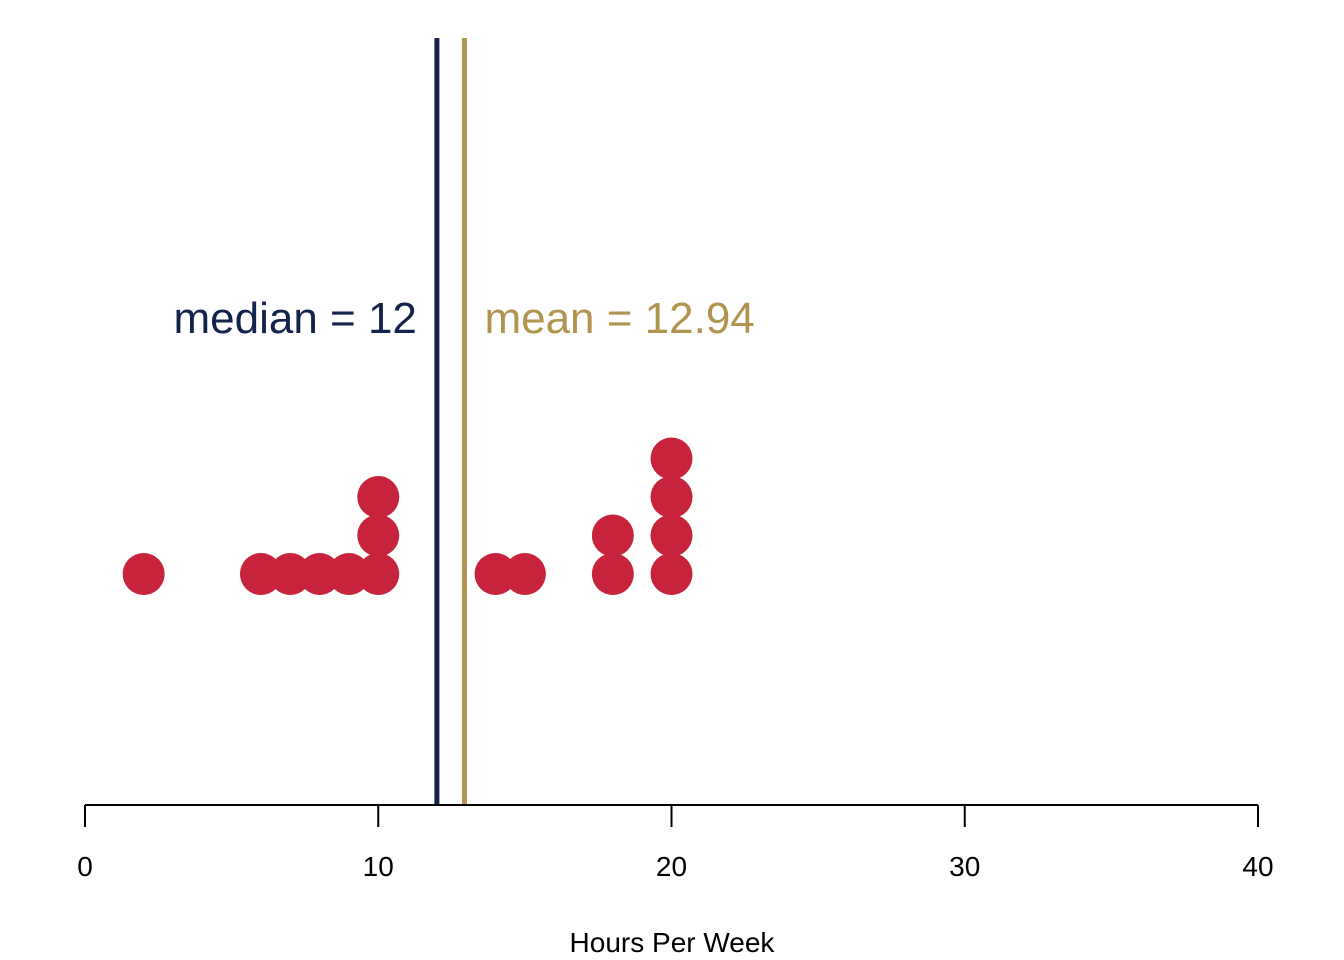  I want to click on x-tick-label: 10, so click(378, 866).